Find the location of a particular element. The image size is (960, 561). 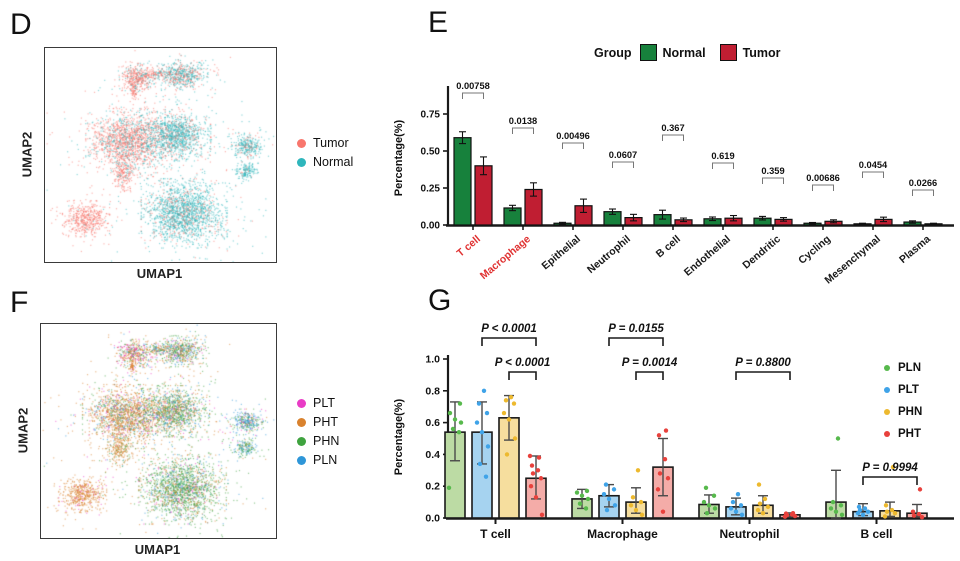

normal-swatch-icon is located at coordinates (648, 52).